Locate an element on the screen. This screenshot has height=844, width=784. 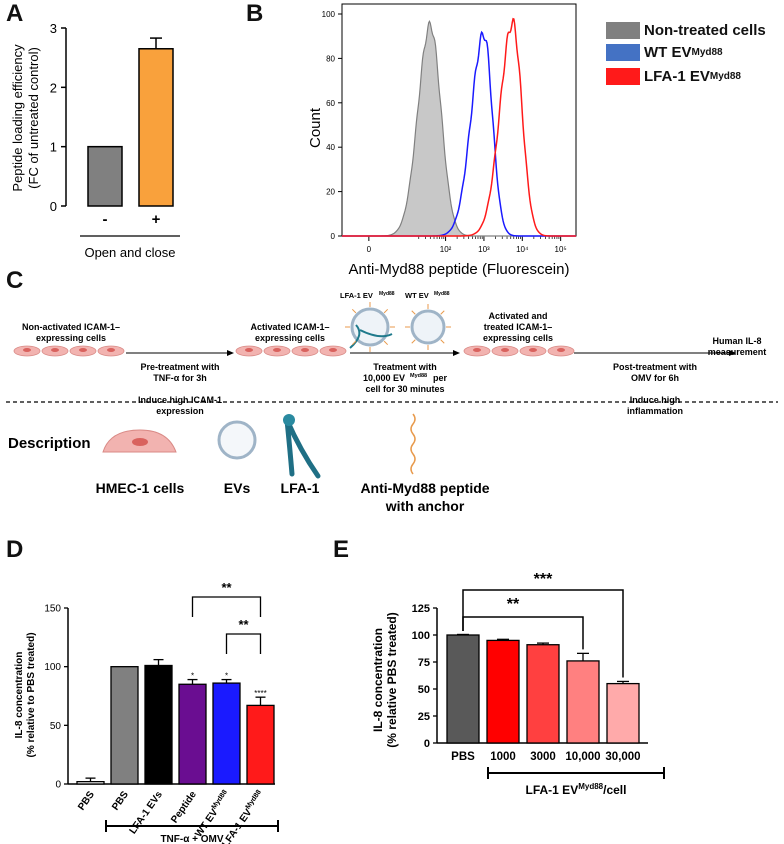
b-series-lfa-ev is located at coordinates (459, 127).